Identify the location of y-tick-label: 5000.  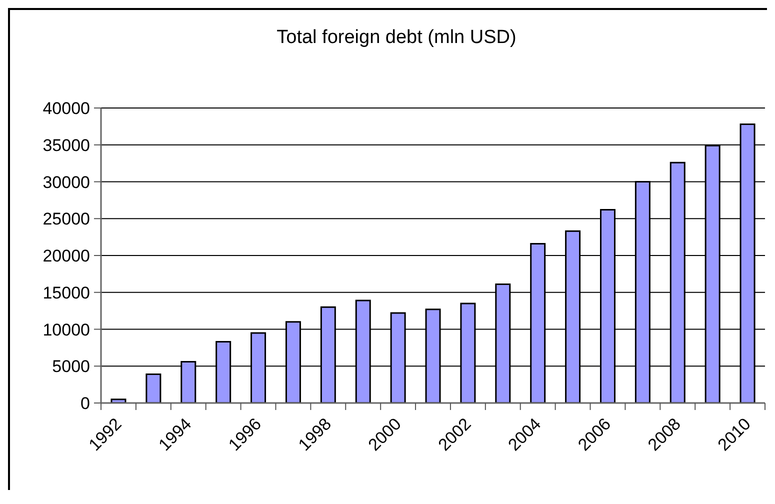
(71, 366).